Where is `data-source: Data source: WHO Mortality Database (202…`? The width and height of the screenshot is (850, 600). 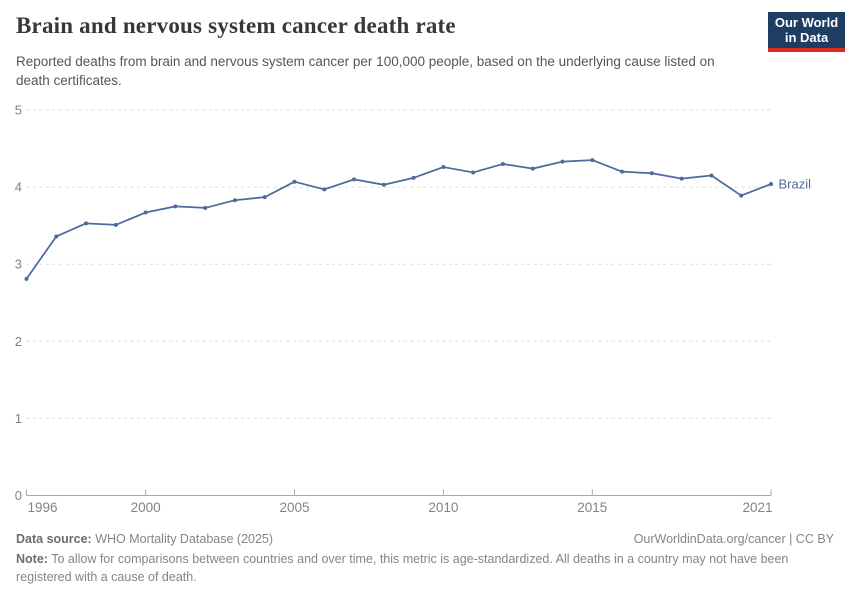 data-source: Data source: WHO Mortality Database (202… is located at coordinates (144, 539).